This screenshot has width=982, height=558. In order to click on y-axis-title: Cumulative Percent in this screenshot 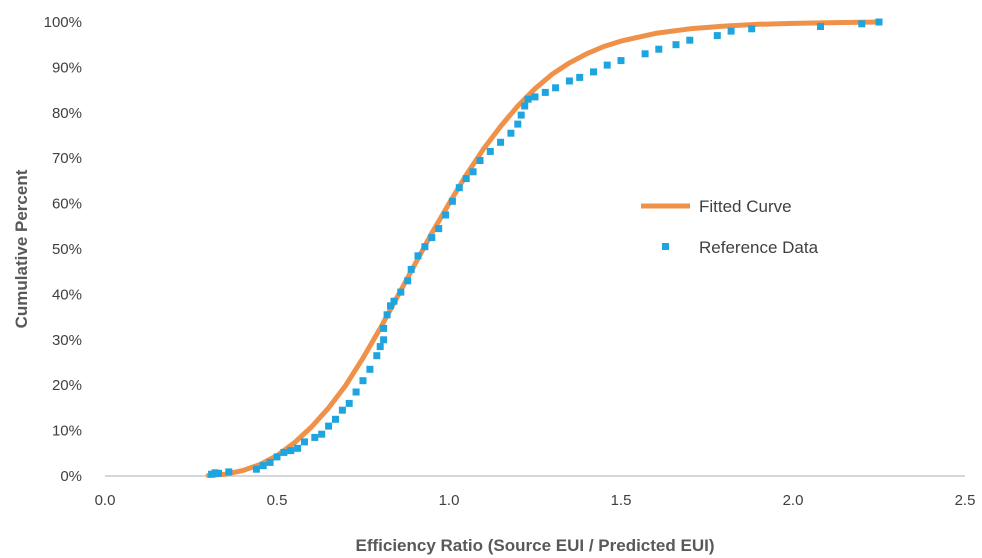, I will do `click(21, 248)`.